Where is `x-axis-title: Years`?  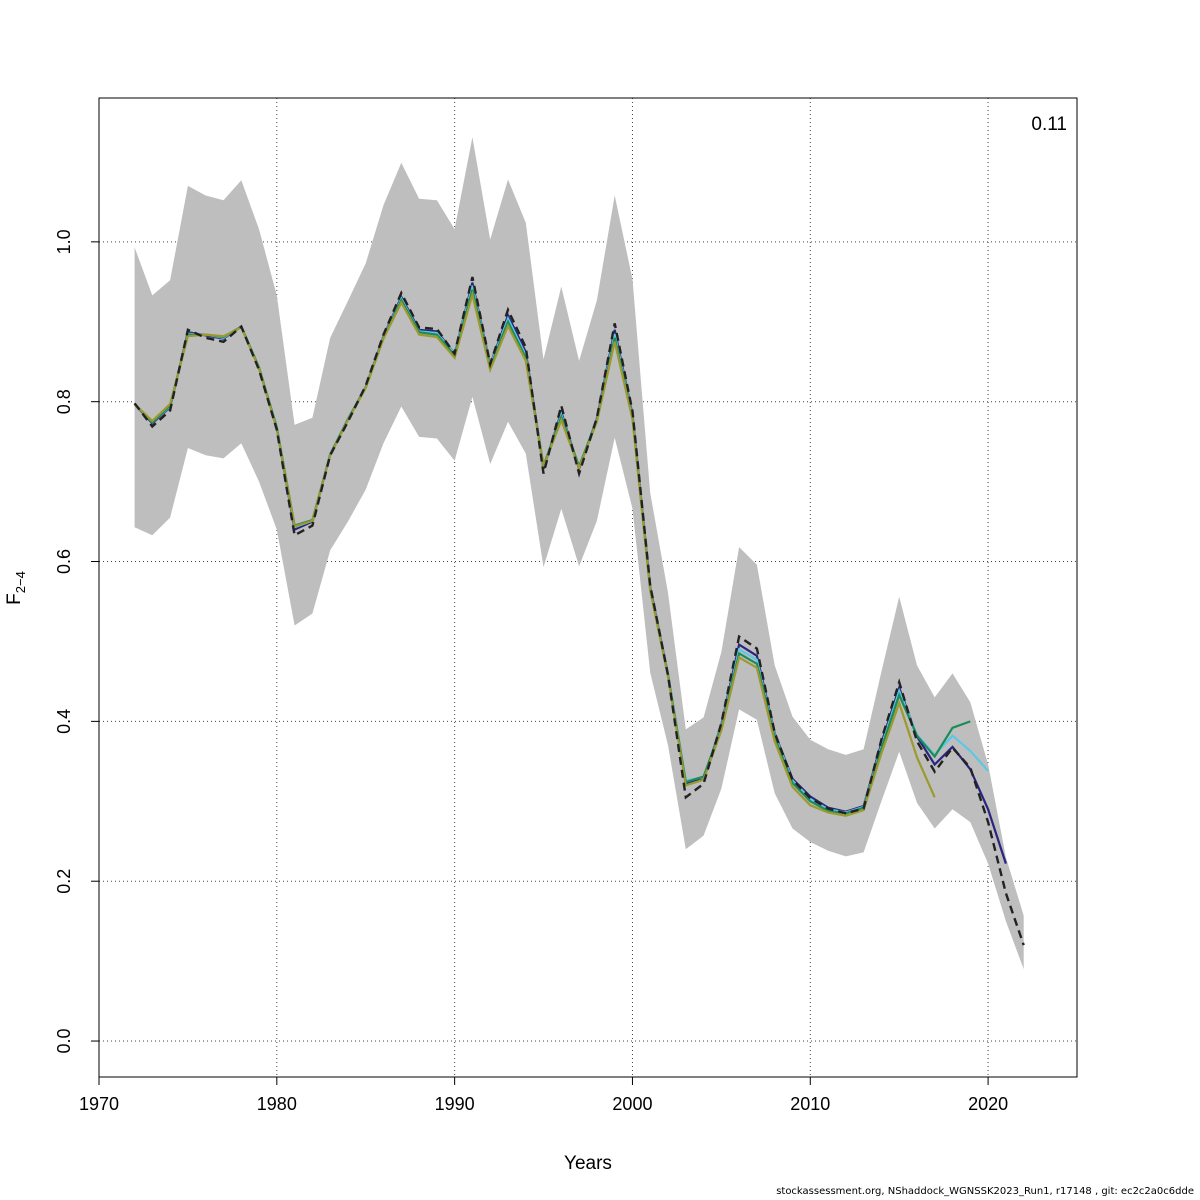 x-axis-title: Years is located at coordinates (588, 1163).